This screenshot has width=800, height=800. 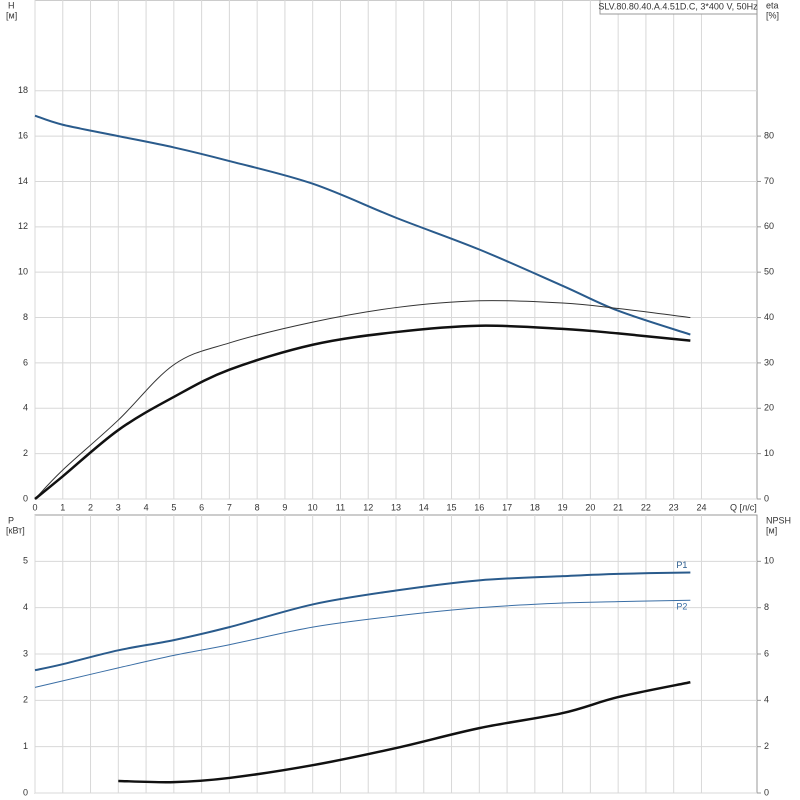 What do you see at coordinates (766, 653) in the screenshot?
I see `y2-tick-label: 6` at bounding box center [766, 653].